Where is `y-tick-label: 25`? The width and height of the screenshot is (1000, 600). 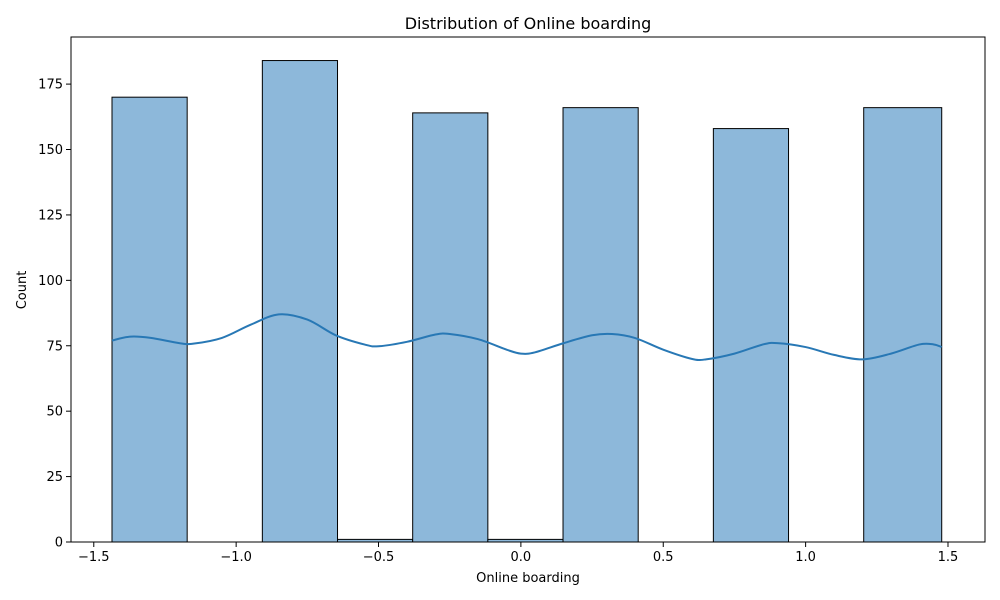
y-tick-label: 25 is located at coordinates (54, 477).